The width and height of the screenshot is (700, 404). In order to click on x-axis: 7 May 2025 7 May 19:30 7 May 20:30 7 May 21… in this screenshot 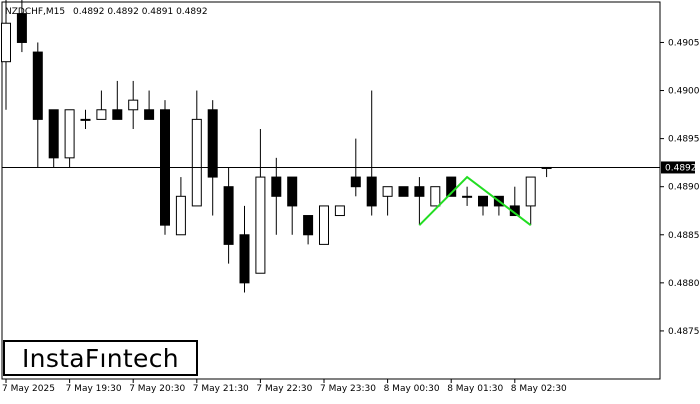, I will do `click(284, 386)`.